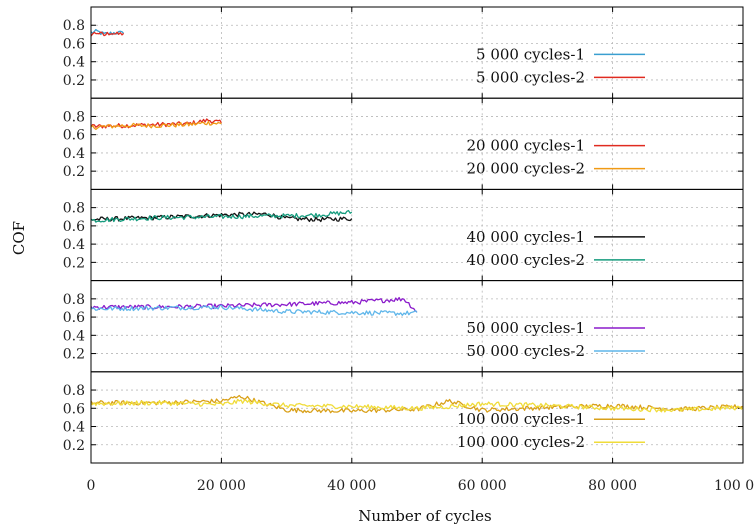 This screenshot has height=530, width=754. I want to click on legend-label: 40 000 cycles-2, so click(525, 260).